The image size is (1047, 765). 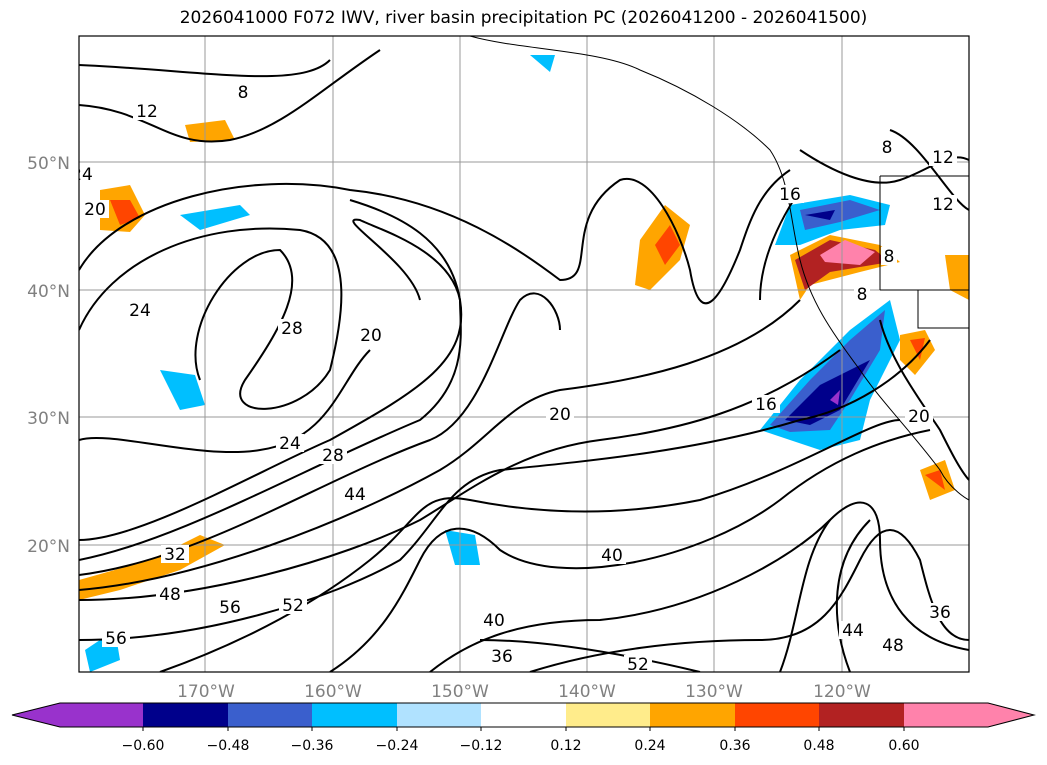 I want to click on colorbar-tick-label: 0.24, so click(x=649, y=746).